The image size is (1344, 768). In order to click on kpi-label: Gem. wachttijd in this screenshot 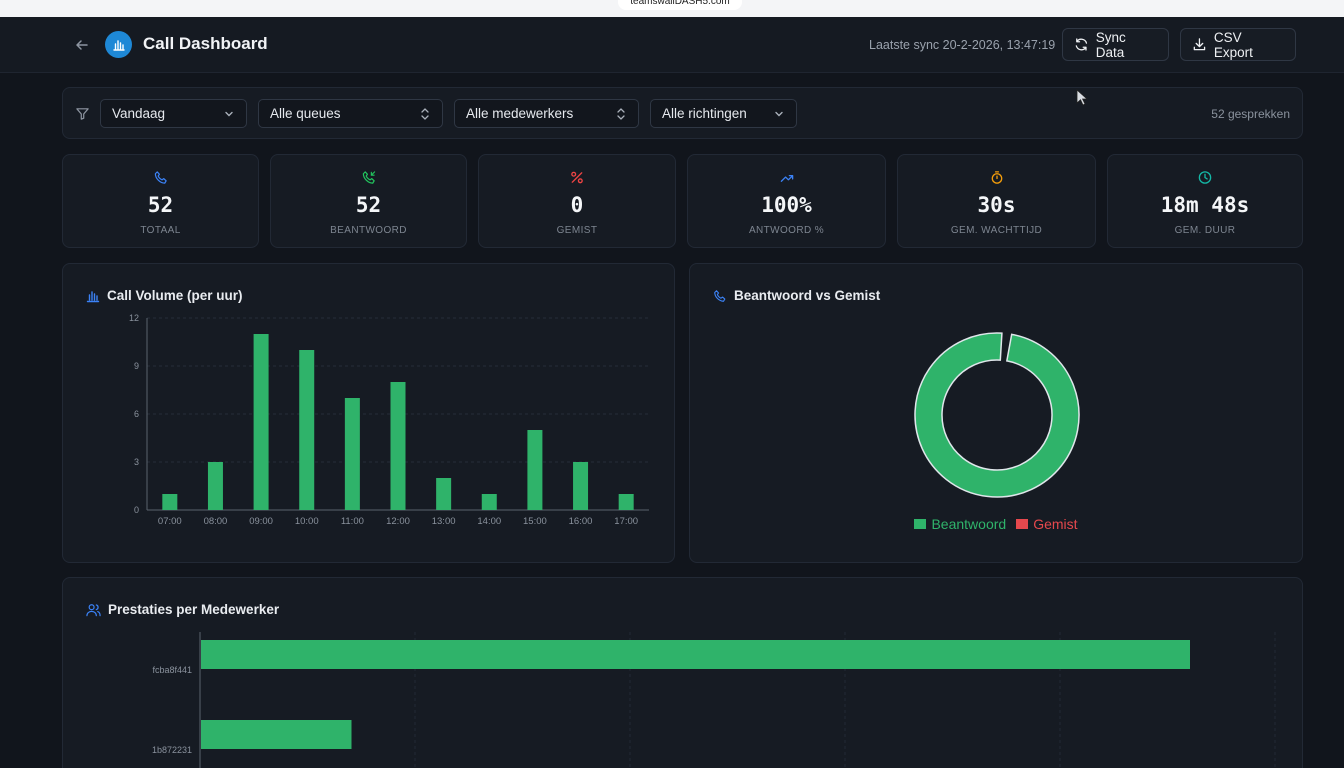, I will do `click(996, 230)`.